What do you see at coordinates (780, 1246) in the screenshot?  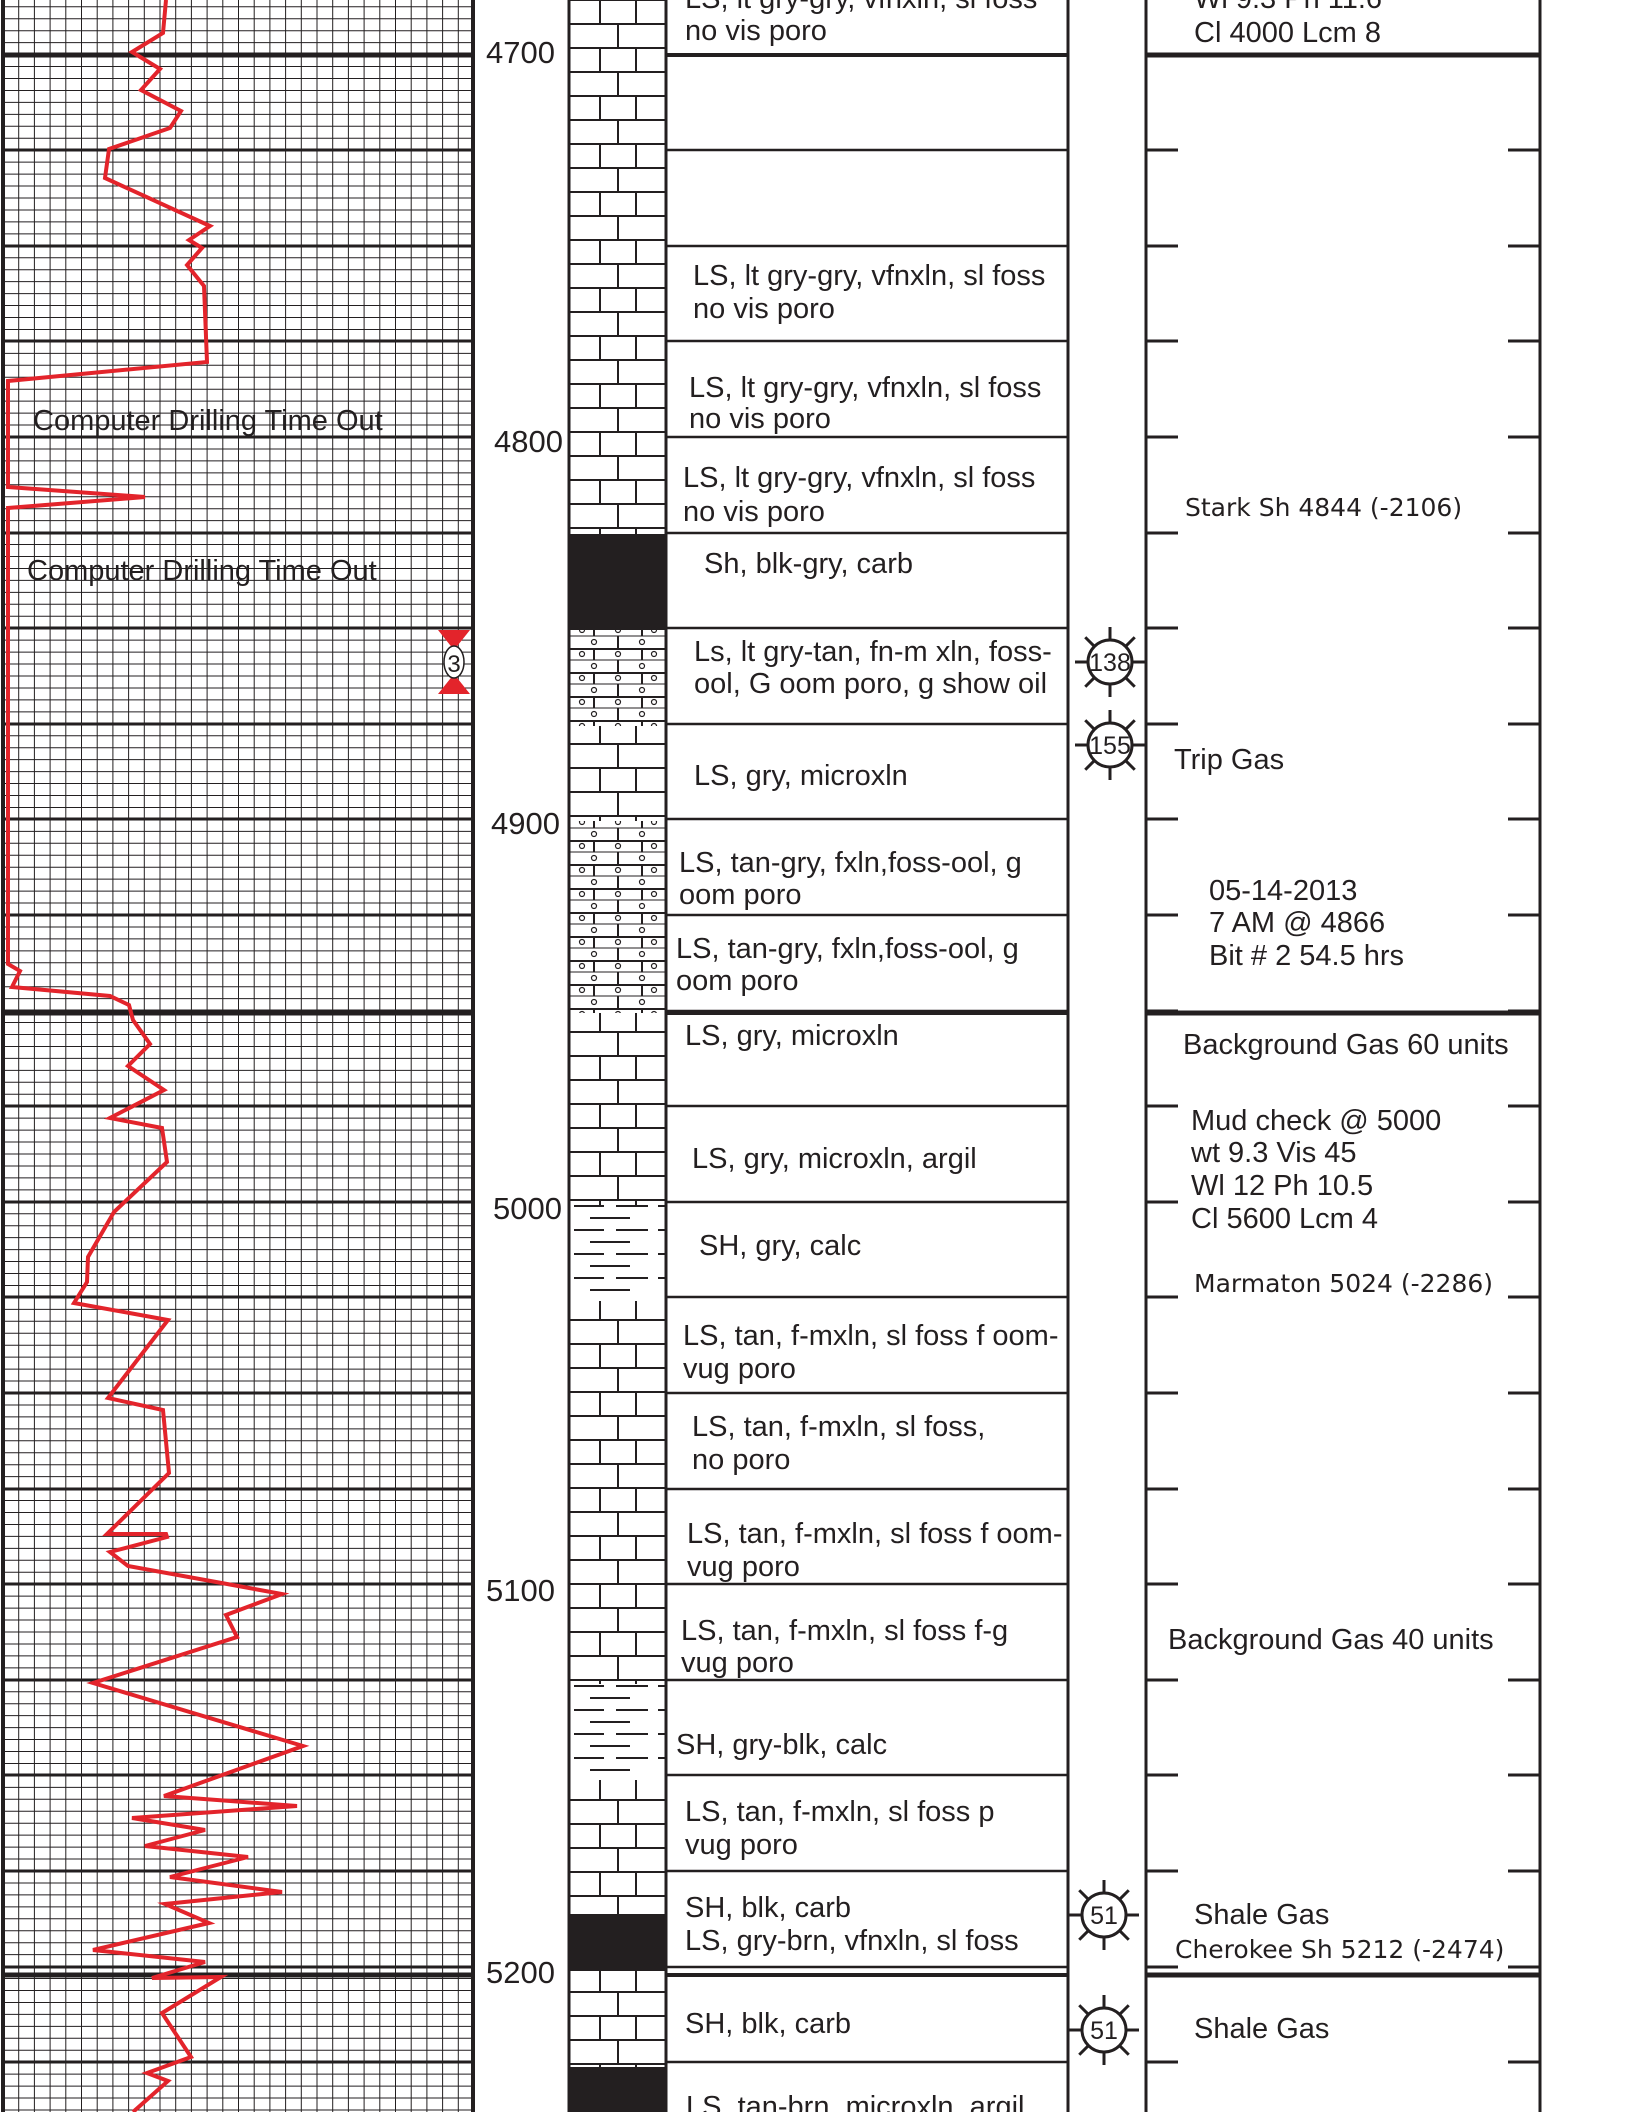 I see `lithology-note: SH, gry, calc` at bounding box center [780, 1246].